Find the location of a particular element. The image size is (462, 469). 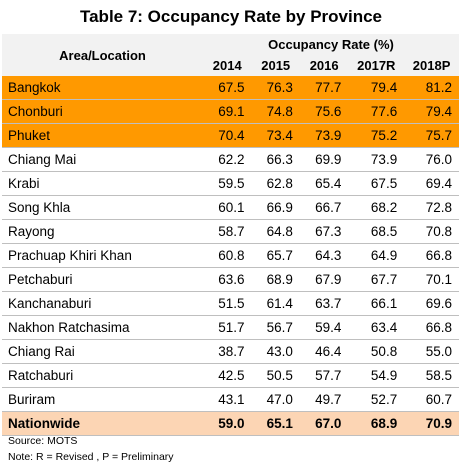

province-name: Chiang Rai is located at coordinates (102, 351).